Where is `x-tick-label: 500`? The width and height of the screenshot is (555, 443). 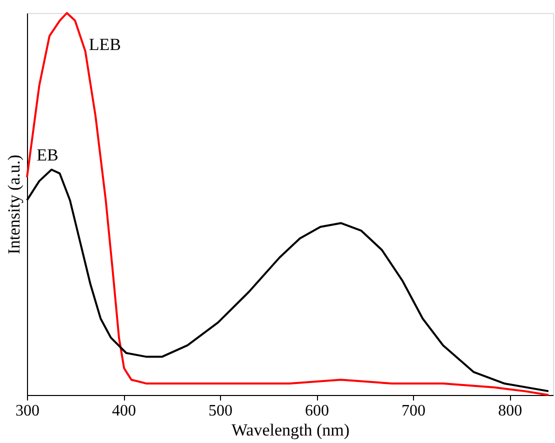
x-tick-label: 500 is located at coordinates (220, 411).